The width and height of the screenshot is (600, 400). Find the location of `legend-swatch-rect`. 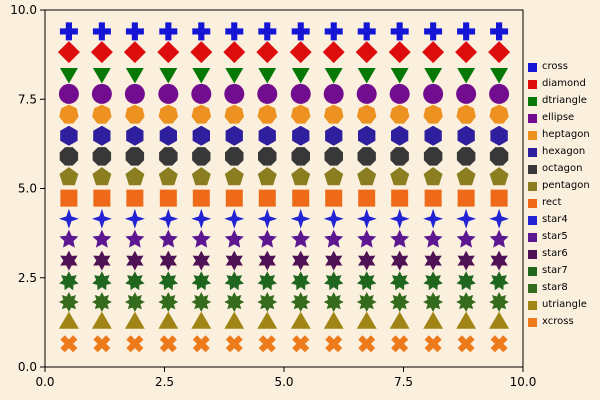

legend-swatch-rect is located at coordinates (532, 203).